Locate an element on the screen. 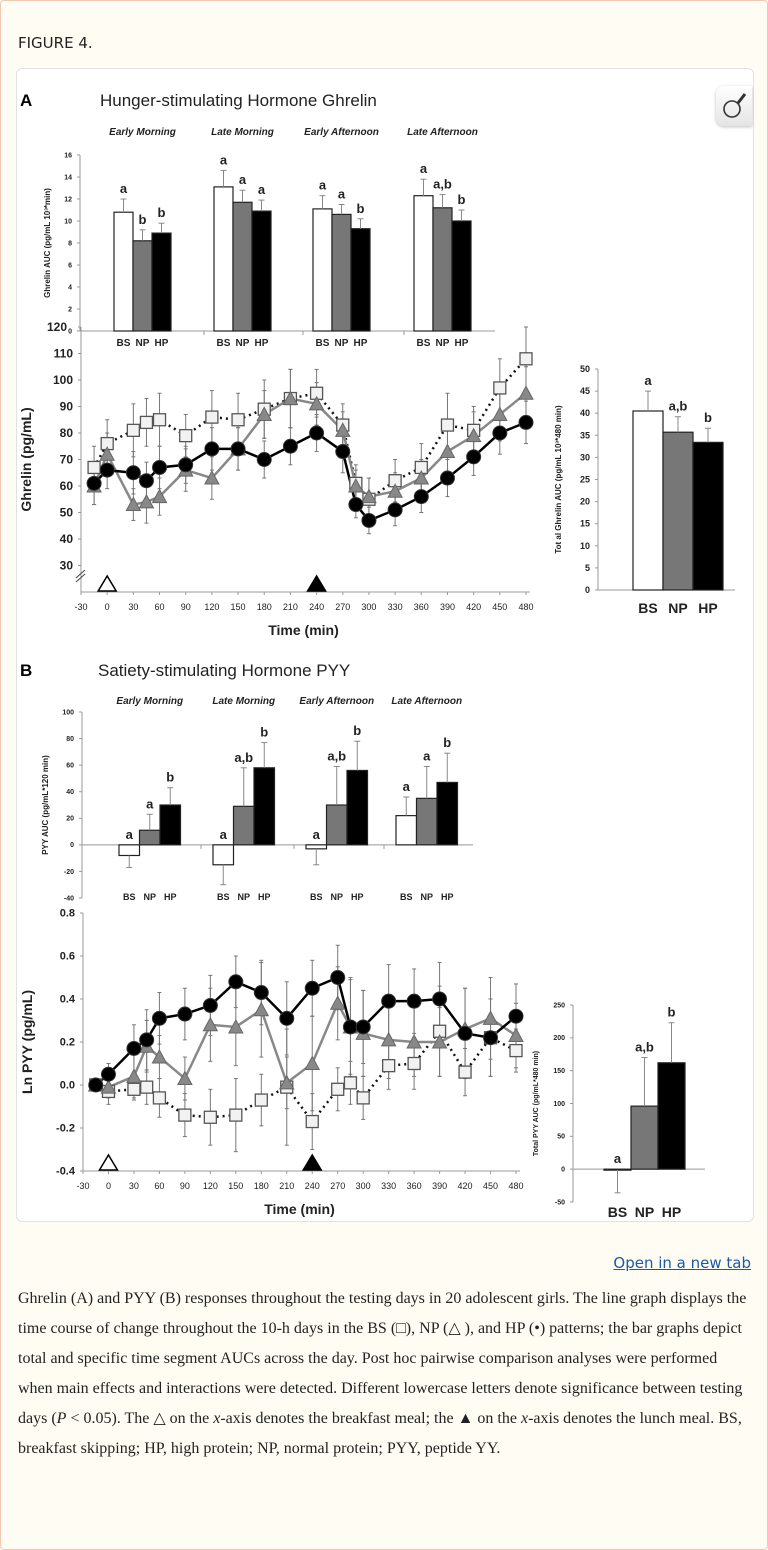 The height and width of the screenshot is (1550, 768). x-tick-label: 60 is located at coordinates (160, 607).